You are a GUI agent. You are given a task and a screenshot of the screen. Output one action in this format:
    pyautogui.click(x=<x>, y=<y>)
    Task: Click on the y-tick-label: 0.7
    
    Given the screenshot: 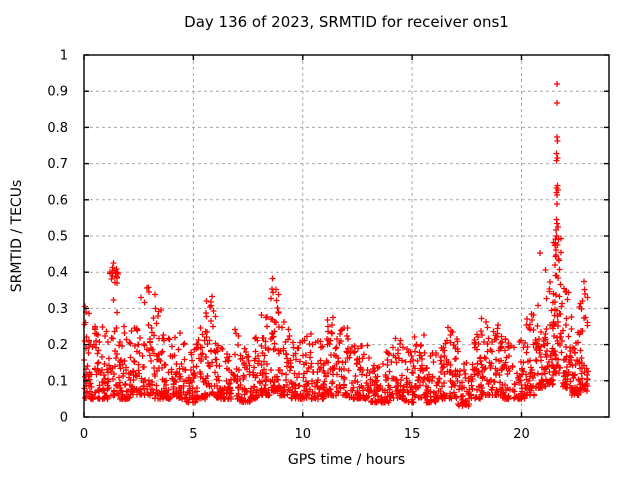 What is the action you would take?
    pyautogui.click(x=57, y=164)
    